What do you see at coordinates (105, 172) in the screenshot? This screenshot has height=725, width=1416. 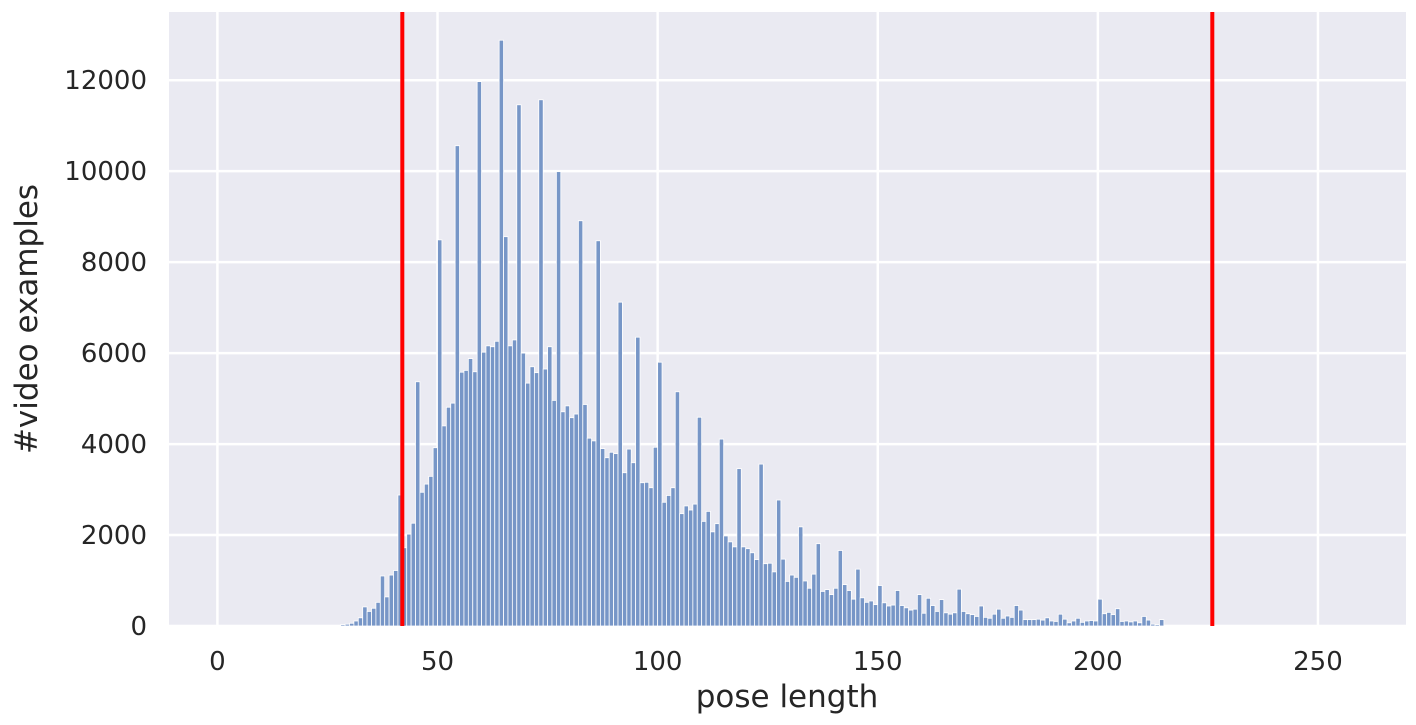 I see `y-tick-label: 10000` at bounding box center [105, 172].